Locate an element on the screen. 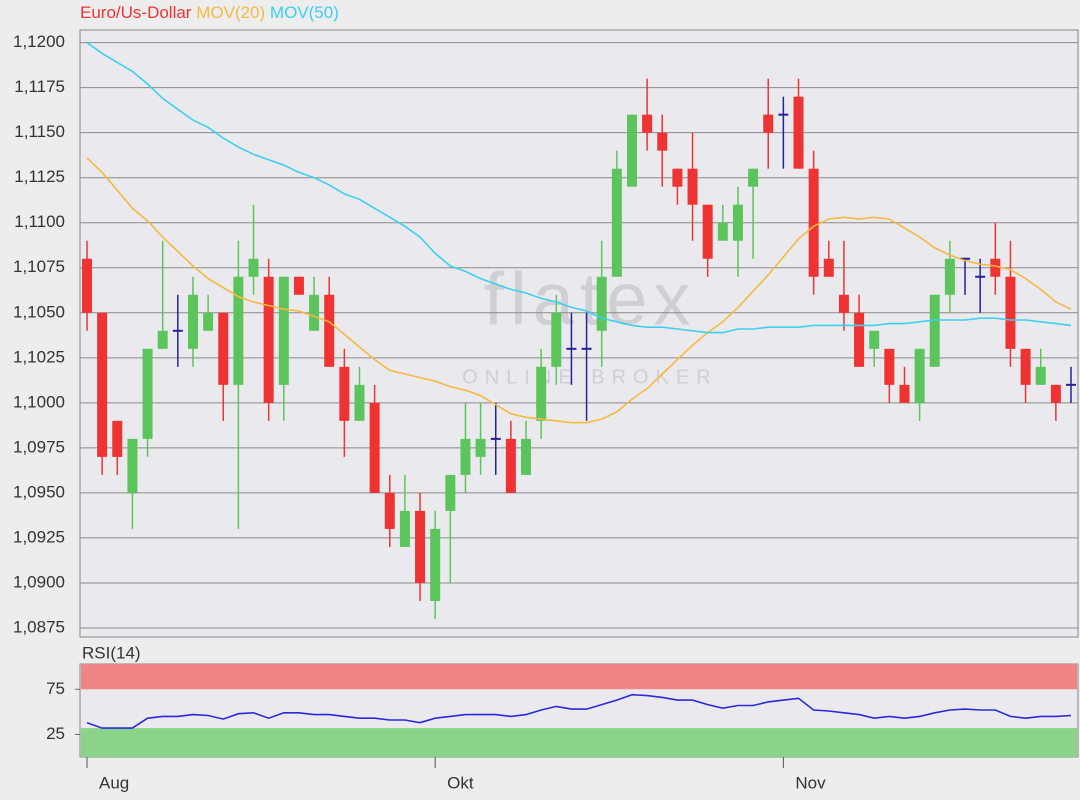 This screenshot has height=800, width=1080. rsi-title: RSI(14) is located at coordinates (111, 652).